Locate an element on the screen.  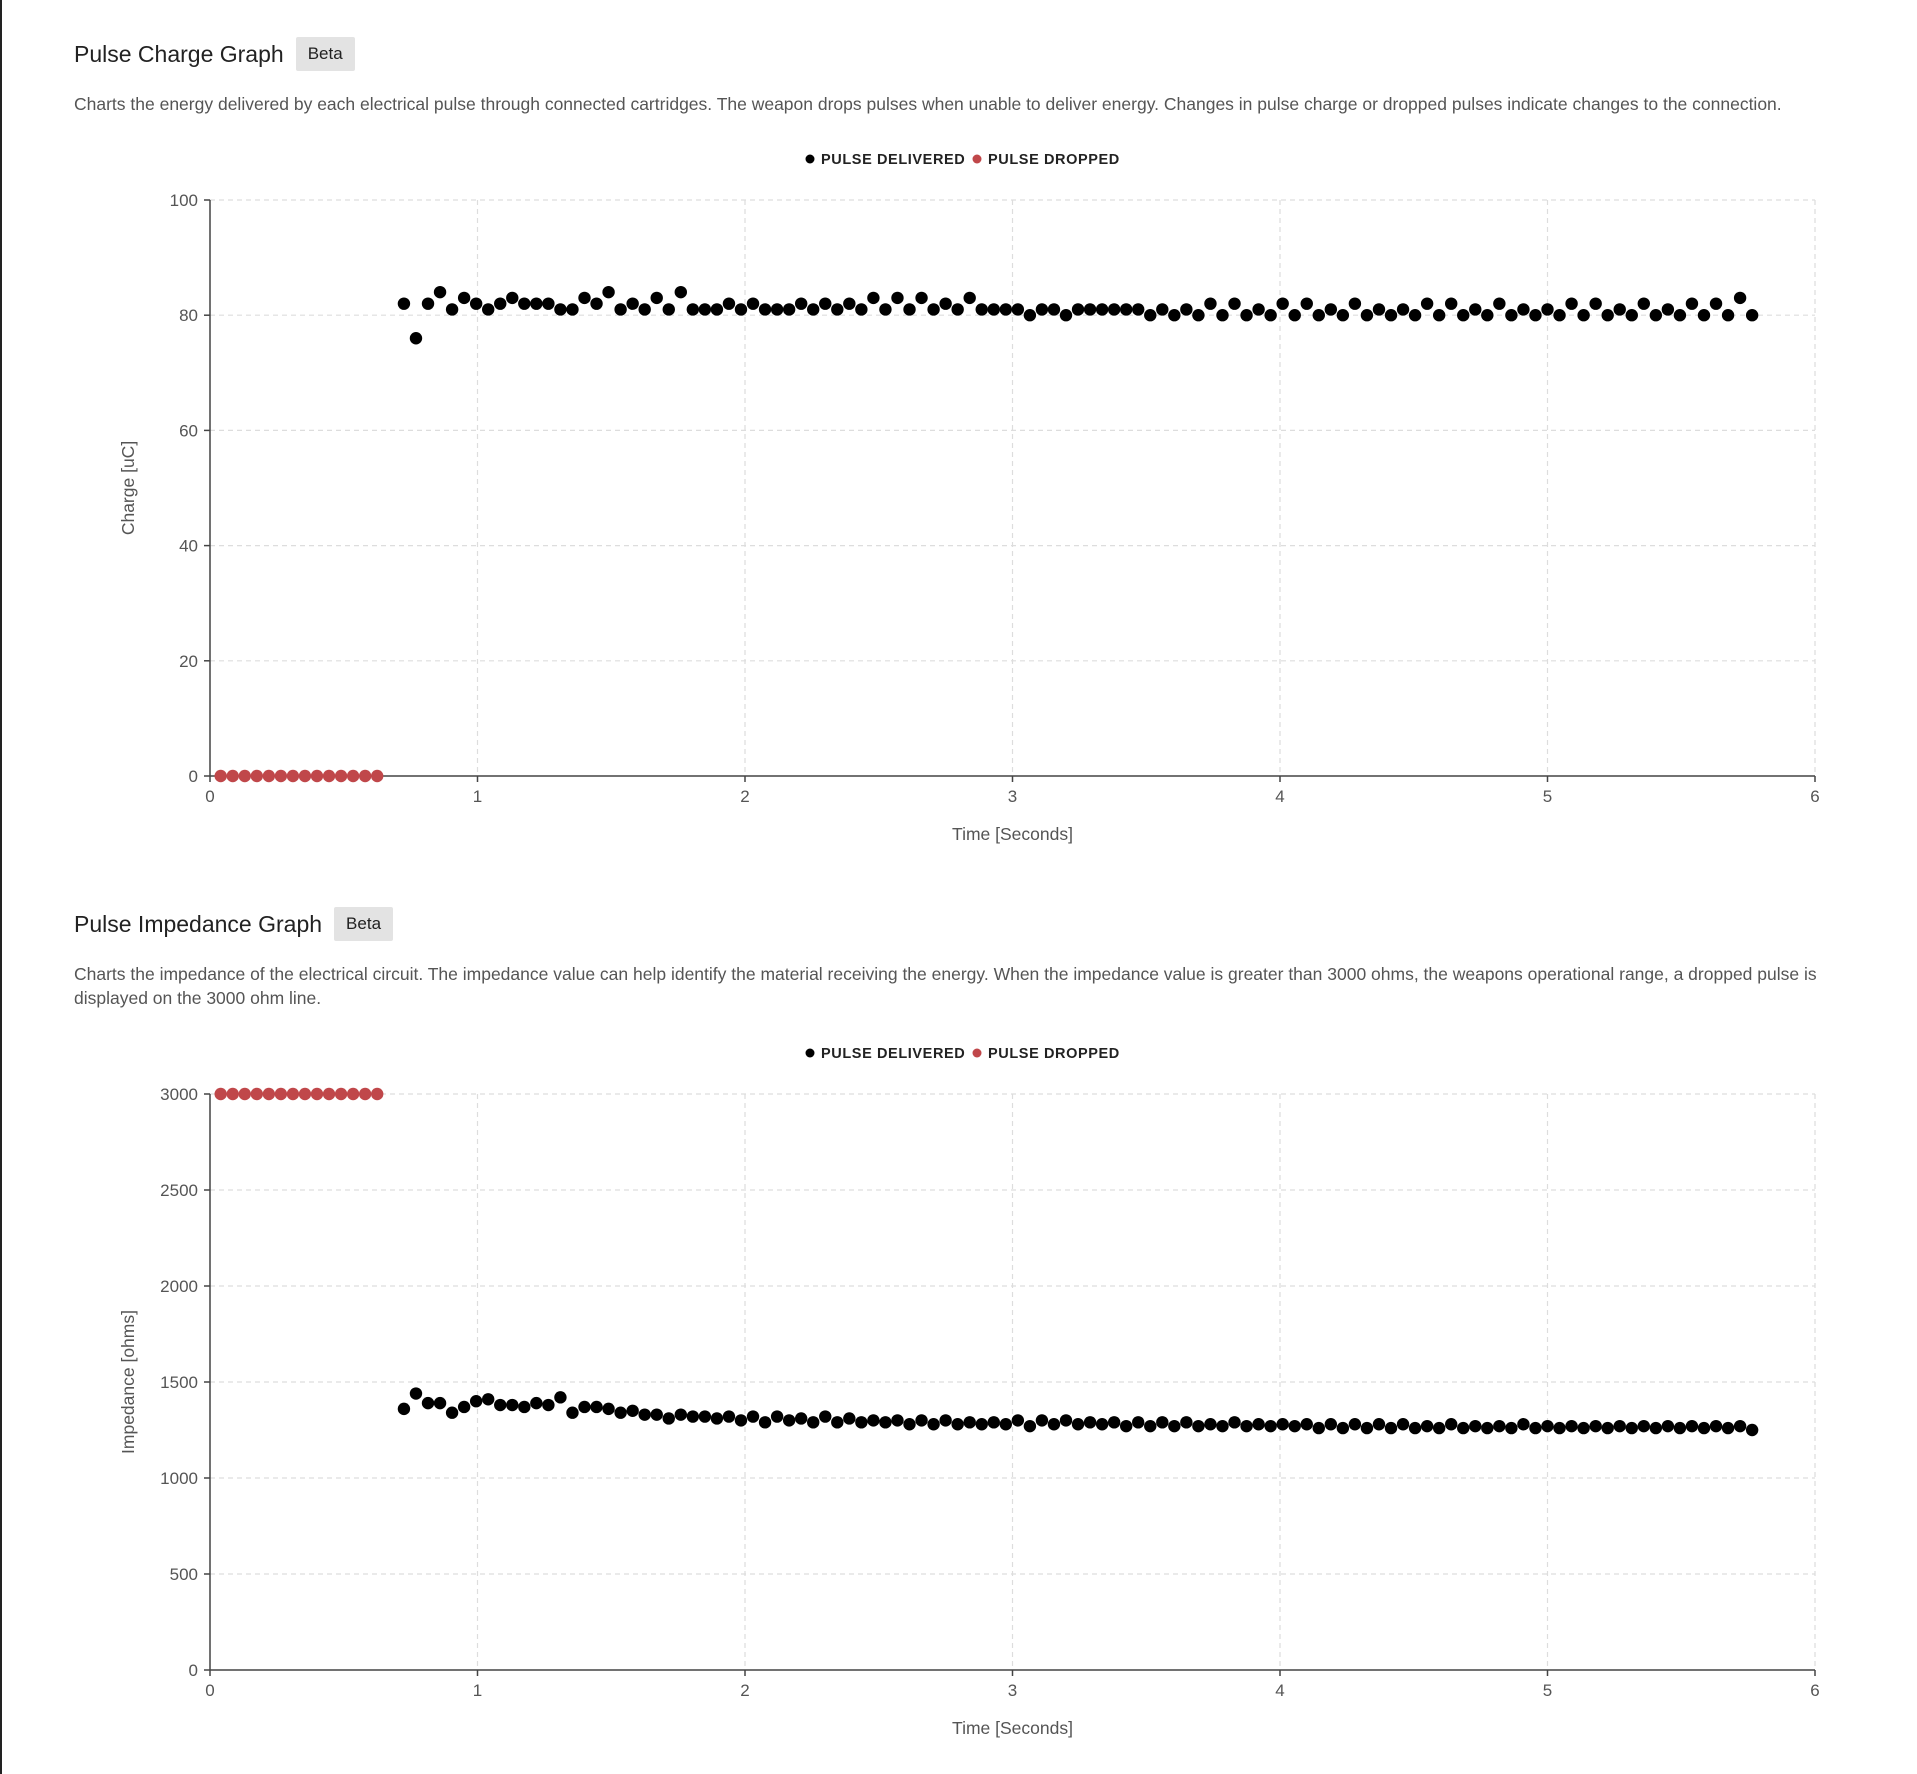
impedance-x-tick-label-4: 4 is located at coordinates (1279, 1690).